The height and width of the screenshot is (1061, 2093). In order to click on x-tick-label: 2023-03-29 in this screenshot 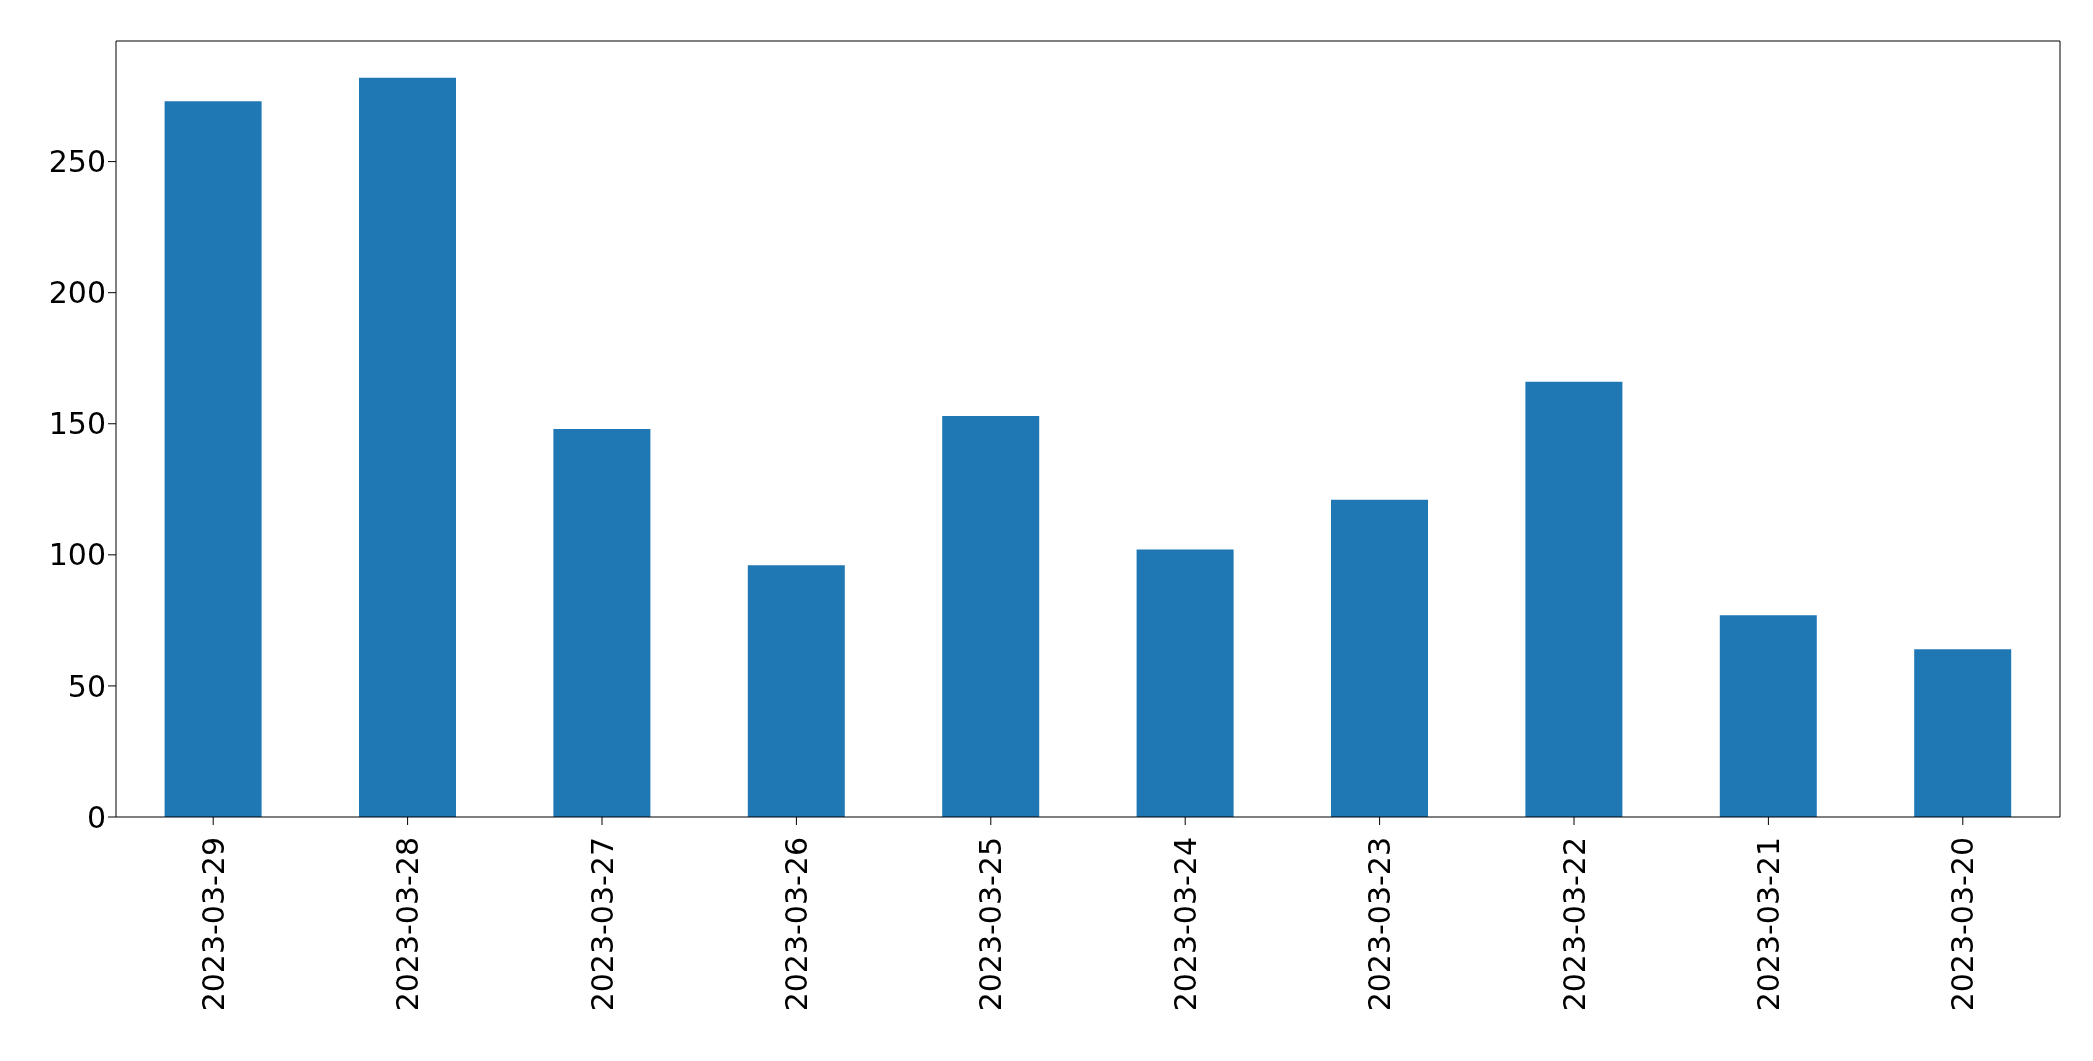, I will do `click(213, 924)`.